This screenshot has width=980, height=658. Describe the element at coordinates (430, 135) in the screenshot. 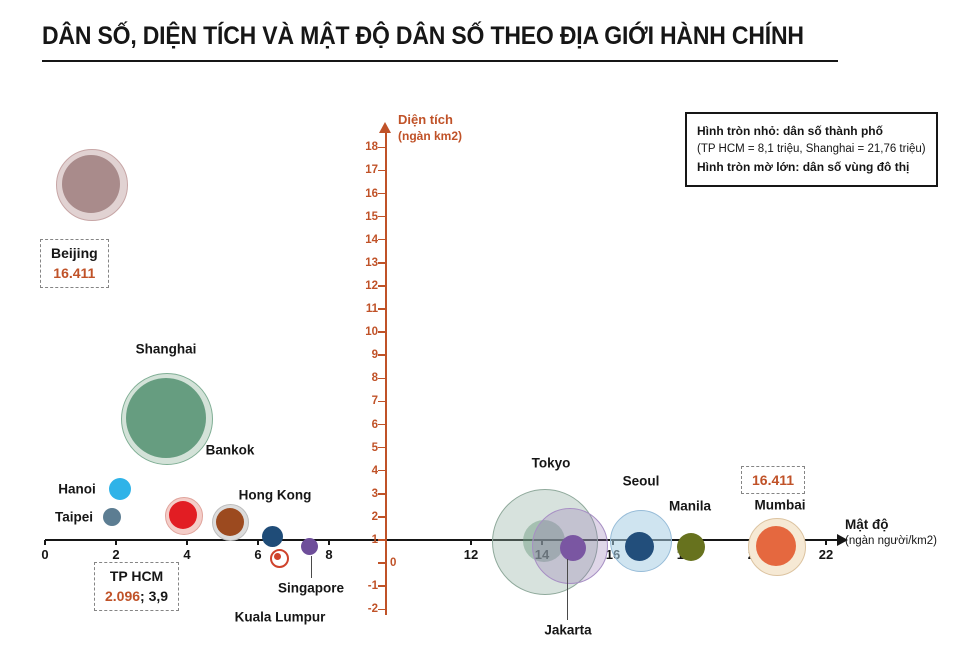

I see `y-axis-unit: (ngàn km2)` at that location.